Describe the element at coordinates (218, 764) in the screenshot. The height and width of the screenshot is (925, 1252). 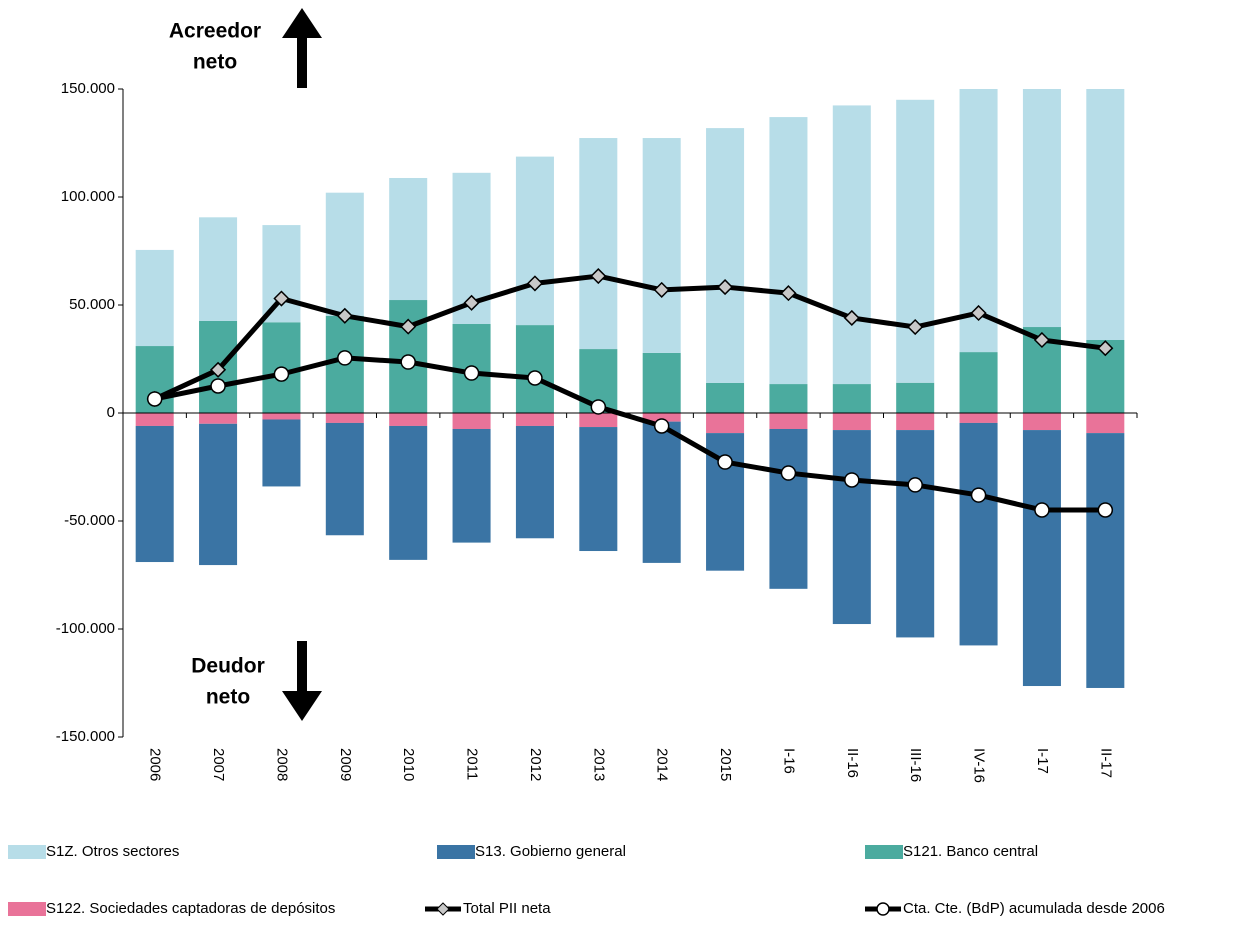
I see `x-tick-label: 2007` at that location.